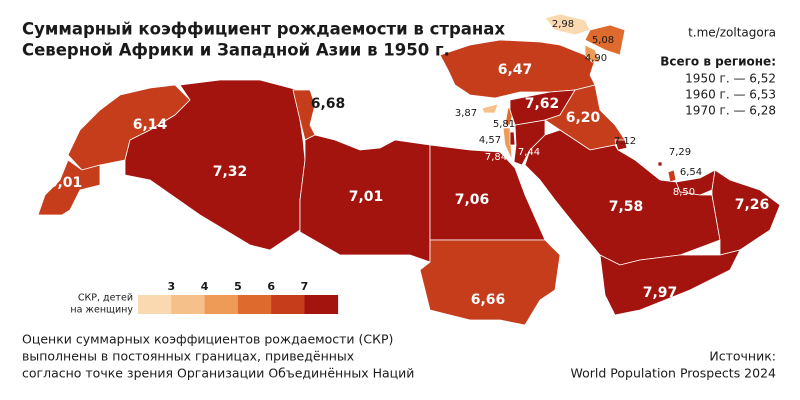 This screenshot has width=800, height=400. Describe the element at coordinates (742, 356) in the screenshot. I see `source-label: Источник:` at that location.